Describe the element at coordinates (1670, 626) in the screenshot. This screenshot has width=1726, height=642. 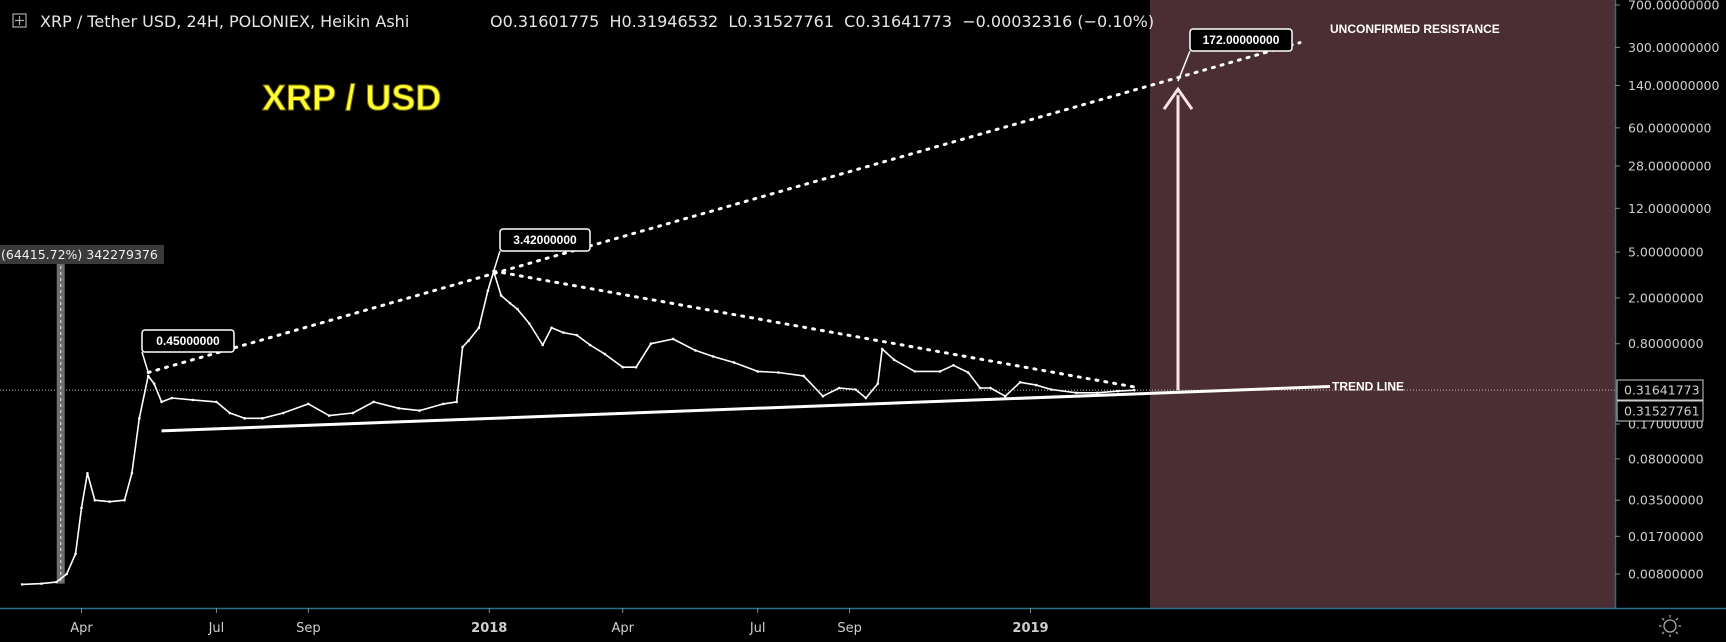
I see `sun-settings-icon` at that location.